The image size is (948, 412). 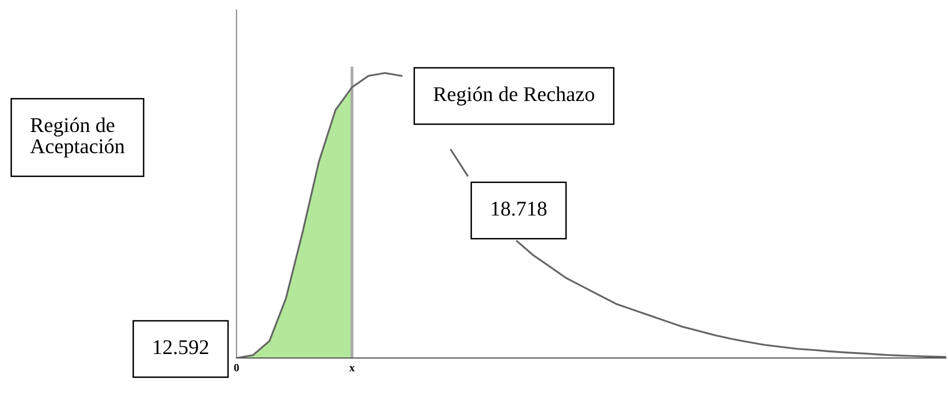 What do you see at coordinates (519, 209) in the screenshot?
I see `annotation: 18.718` at bounding box center [519, 209].